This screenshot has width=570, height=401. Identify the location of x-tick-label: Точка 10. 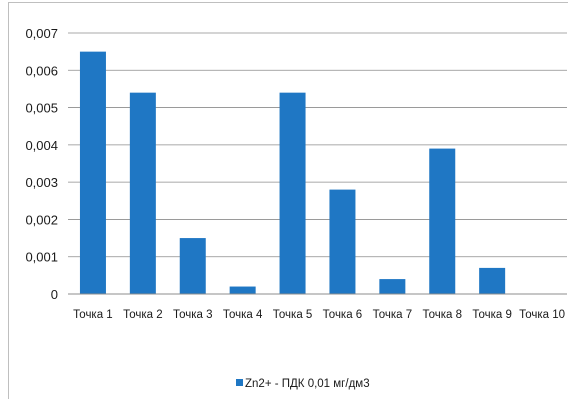
(542, 315).